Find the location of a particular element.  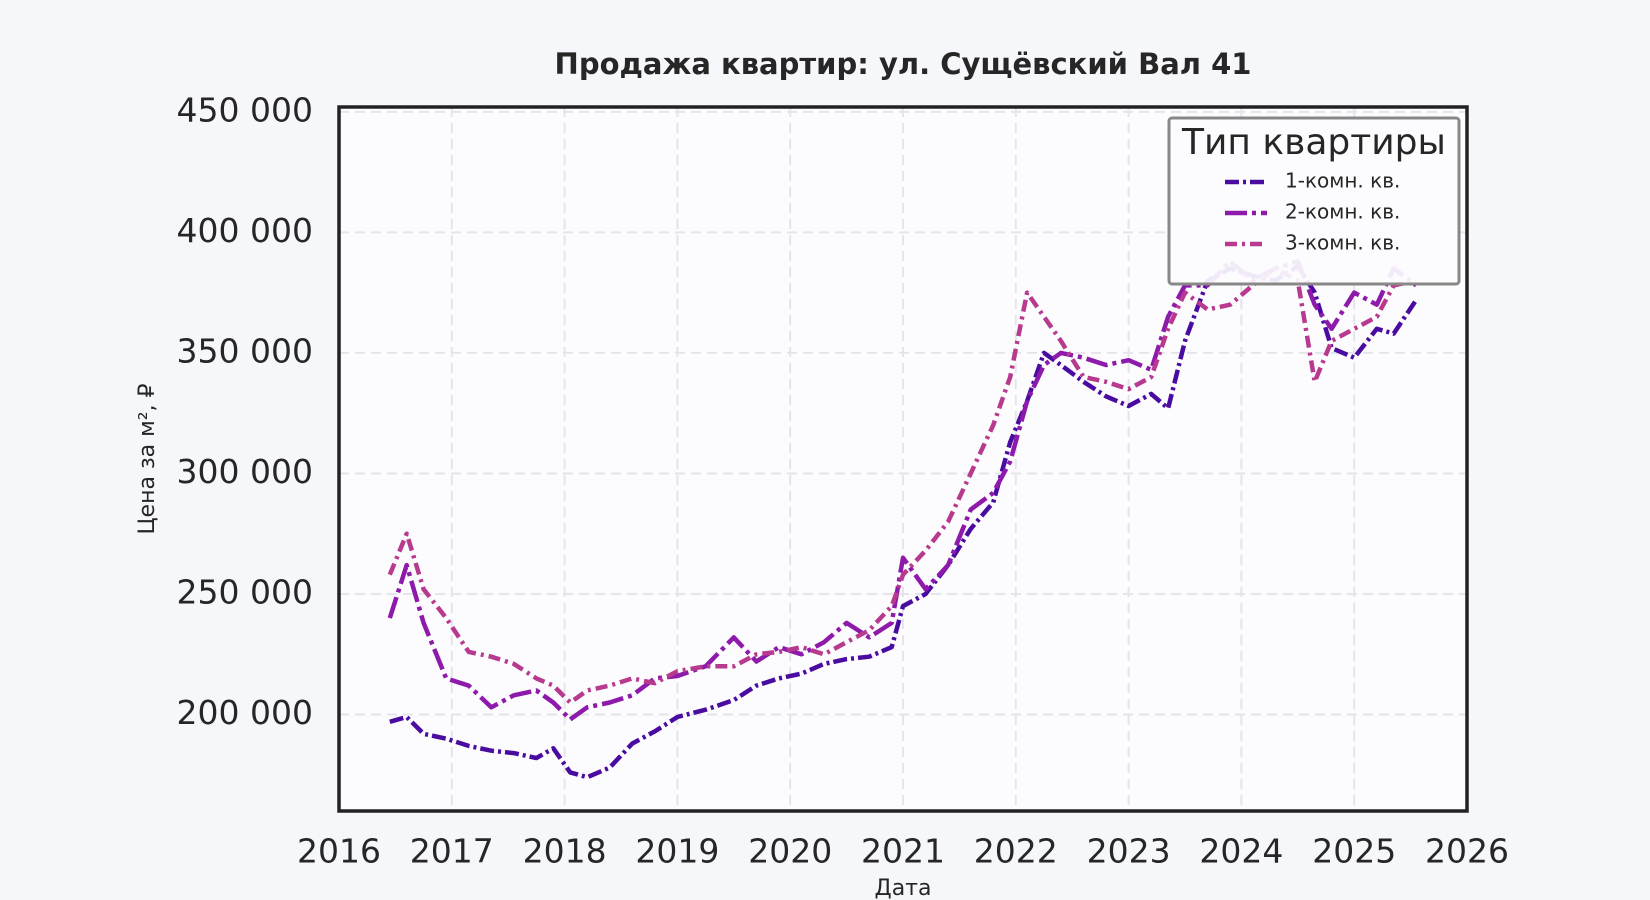

y-tick-label: 450 000 is located at coordinates (245, 109).